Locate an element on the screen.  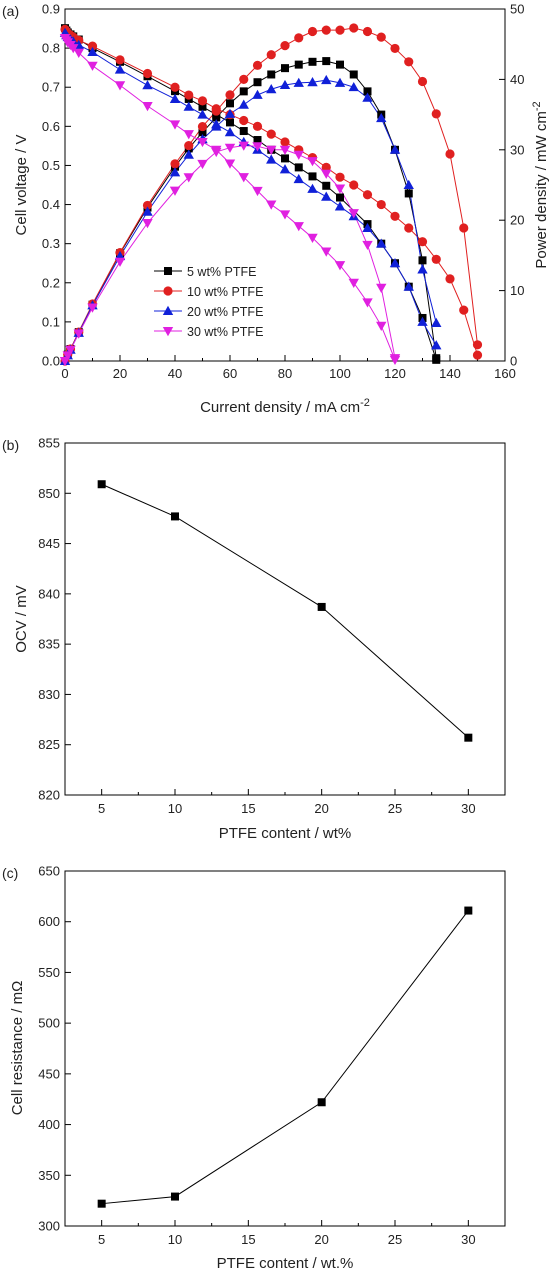
y2-tick-label: 30 is located at coordinates (517, 149).